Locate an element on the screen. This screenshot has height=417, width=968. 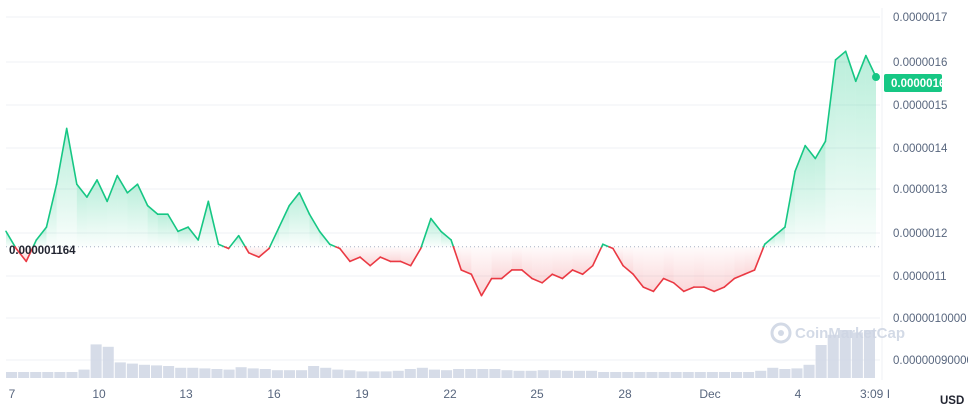
y-tick-label: 0.0000016 is located at coordinates (920, 63).